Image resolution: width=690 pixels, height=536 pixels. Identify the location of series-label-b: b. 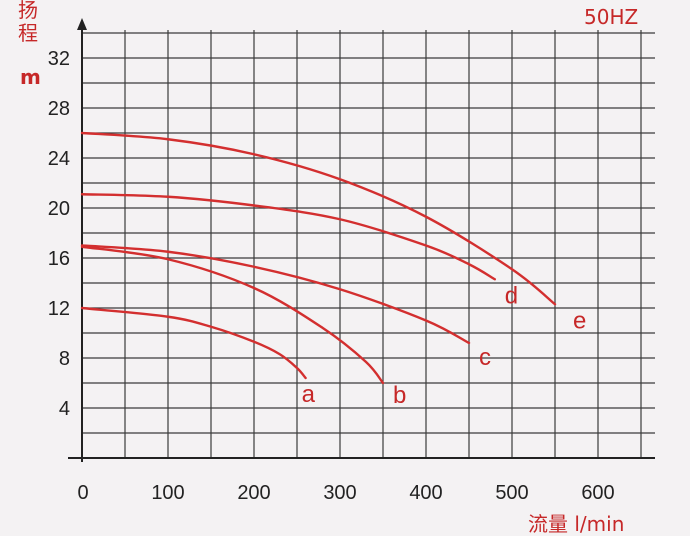
(399, 395).